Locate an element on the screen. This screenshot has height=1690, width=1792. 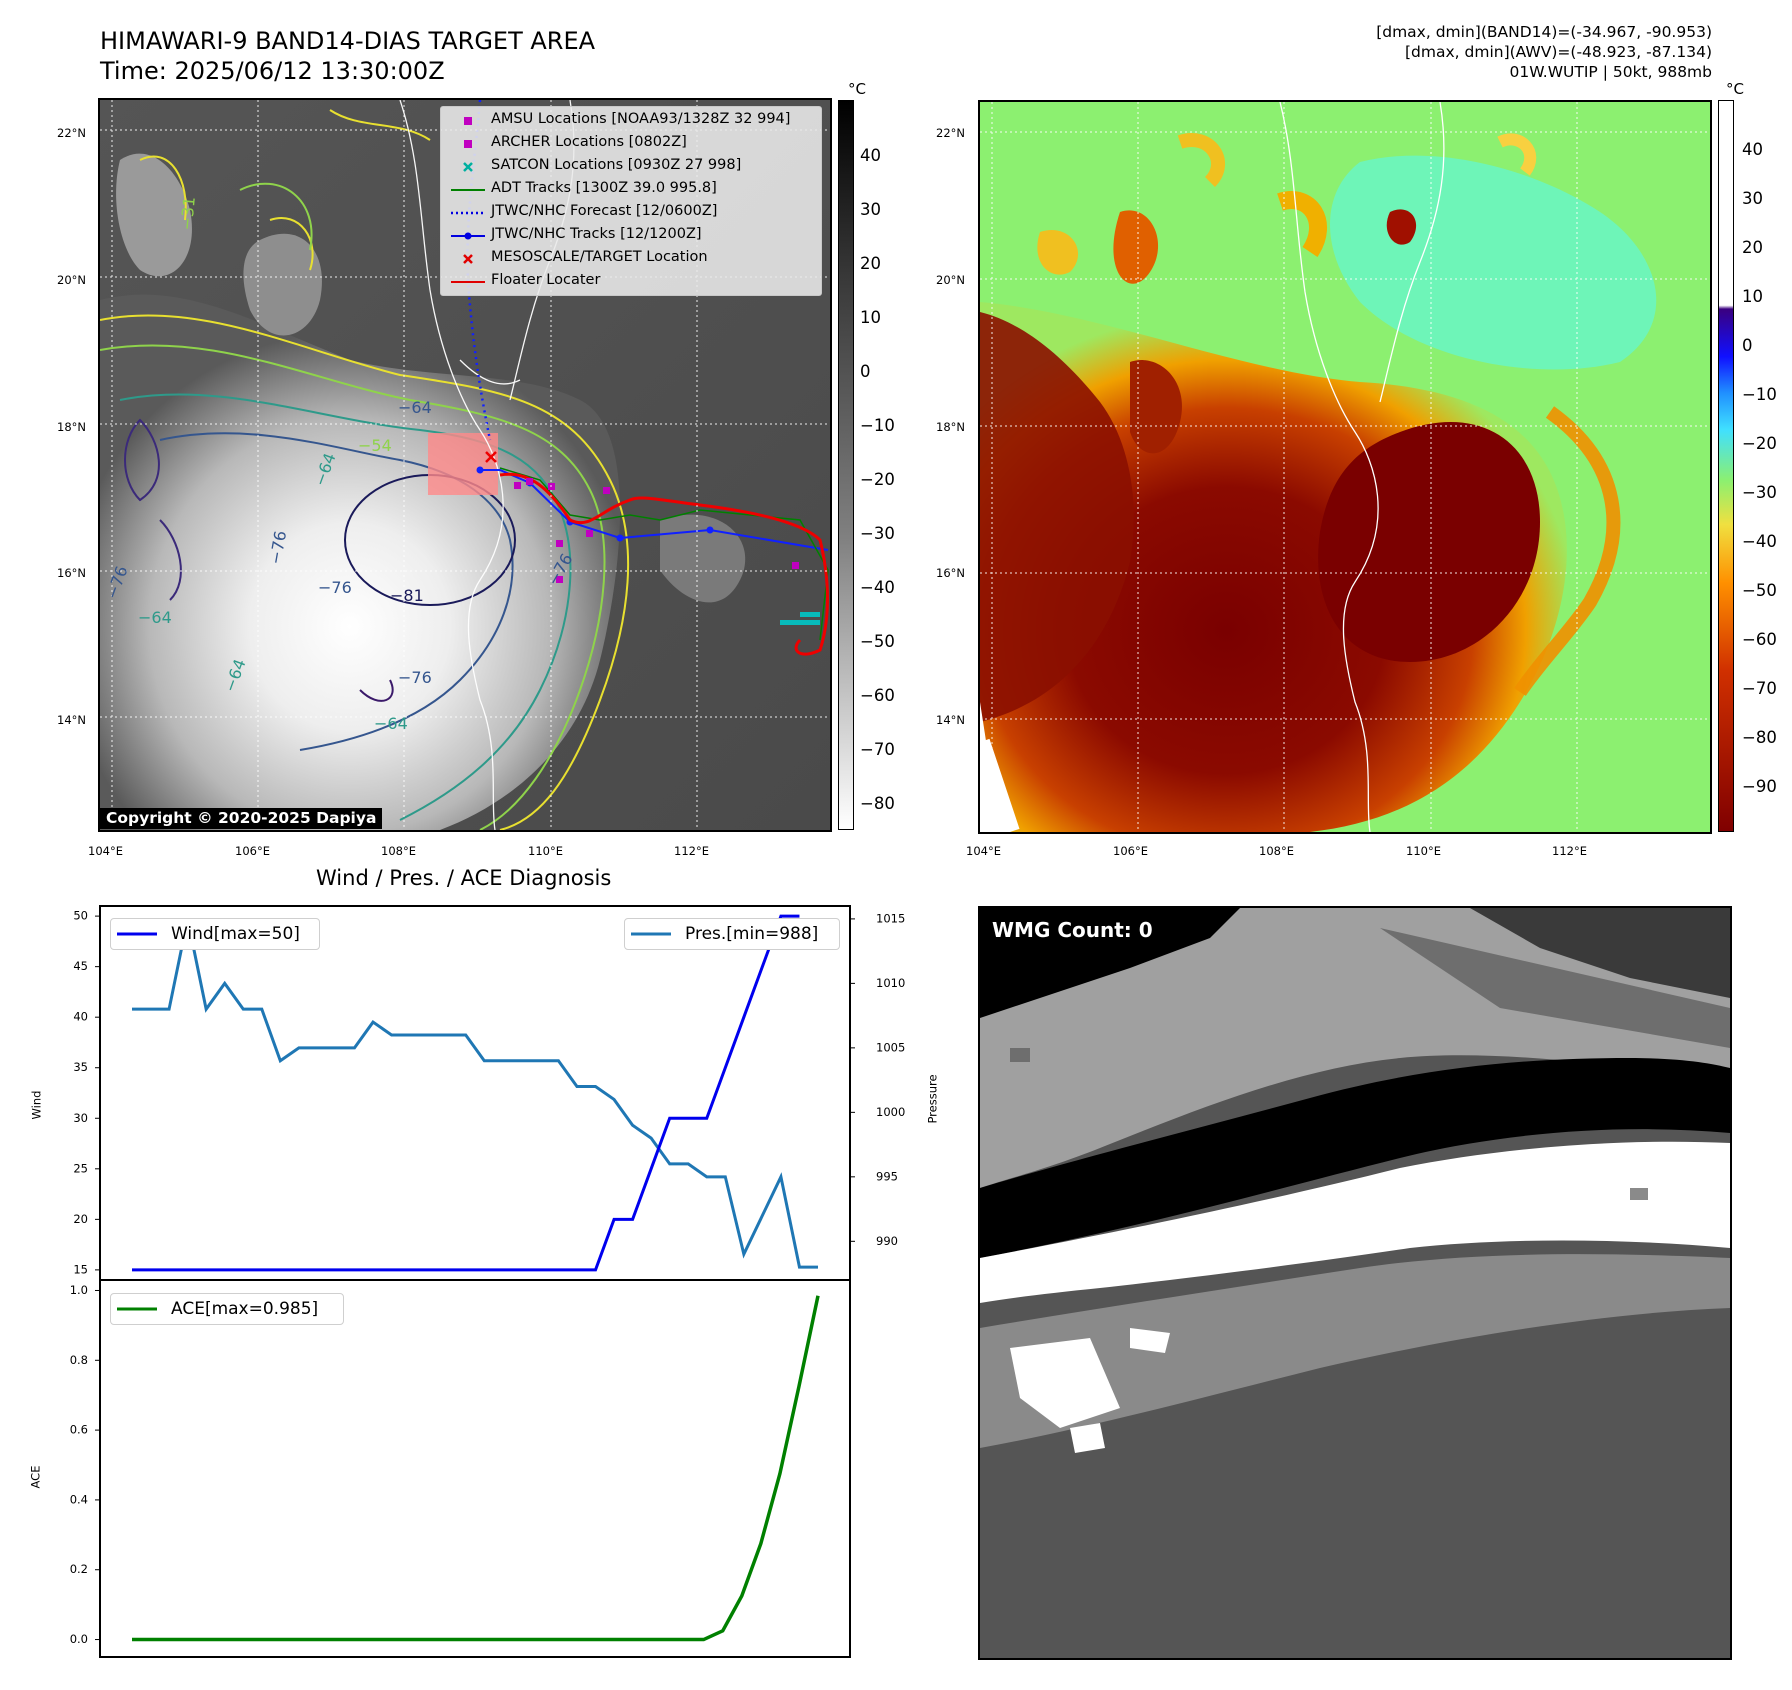
ace-line-icon is located at coordinates (137, 1309).